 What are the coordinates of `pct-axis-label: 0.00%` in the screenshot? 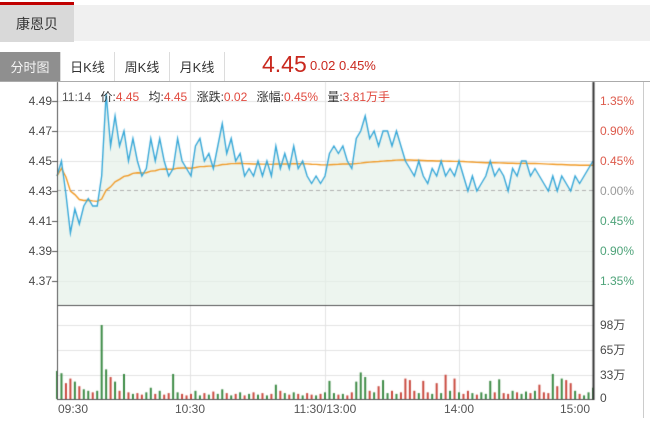 It's located at (617, 191).